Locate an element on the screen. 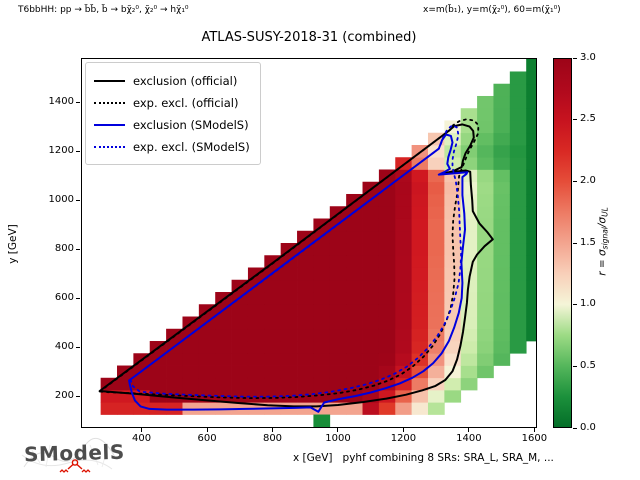 The image size is (640, 480). colorbar-tick-label: 2.0 is located at coordinates (588, 180).